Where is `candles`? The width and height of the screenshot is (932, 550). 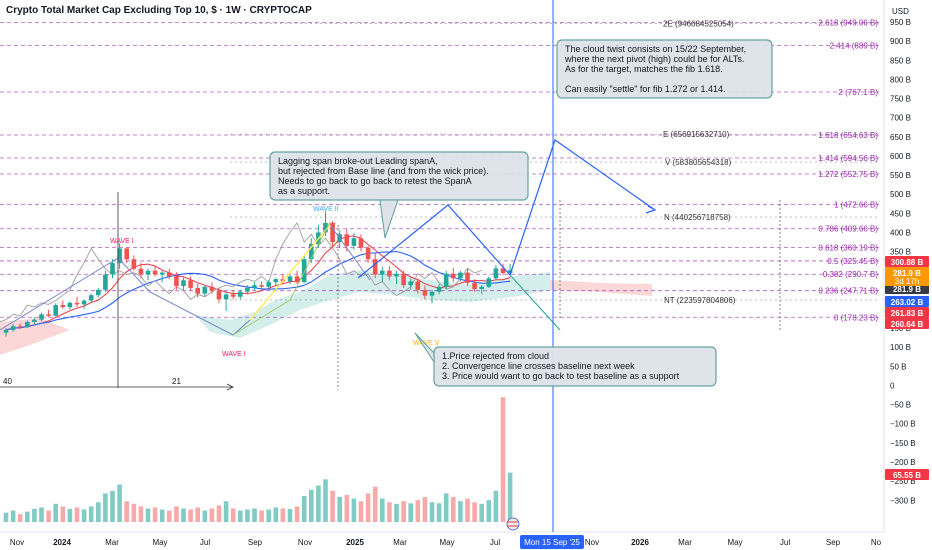
candles is located at coordinates (258, 274).